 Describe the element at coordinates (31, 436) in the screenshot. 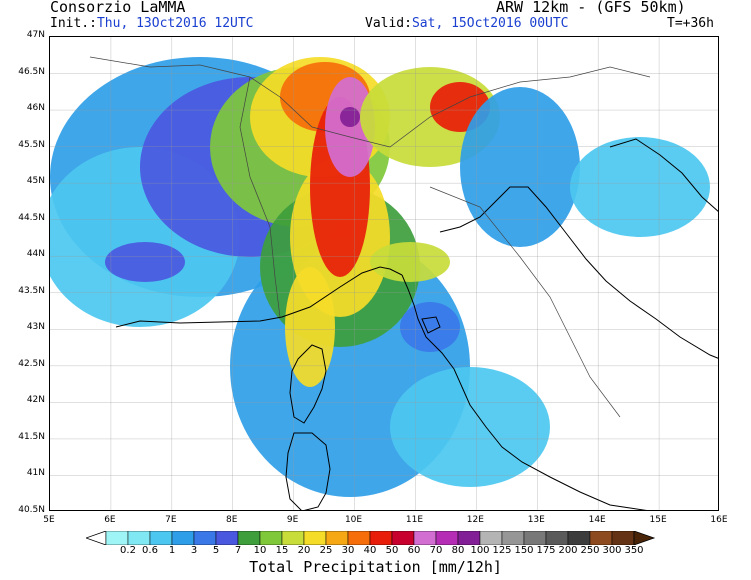

I see `latitude-label: 41.5N` at that location.